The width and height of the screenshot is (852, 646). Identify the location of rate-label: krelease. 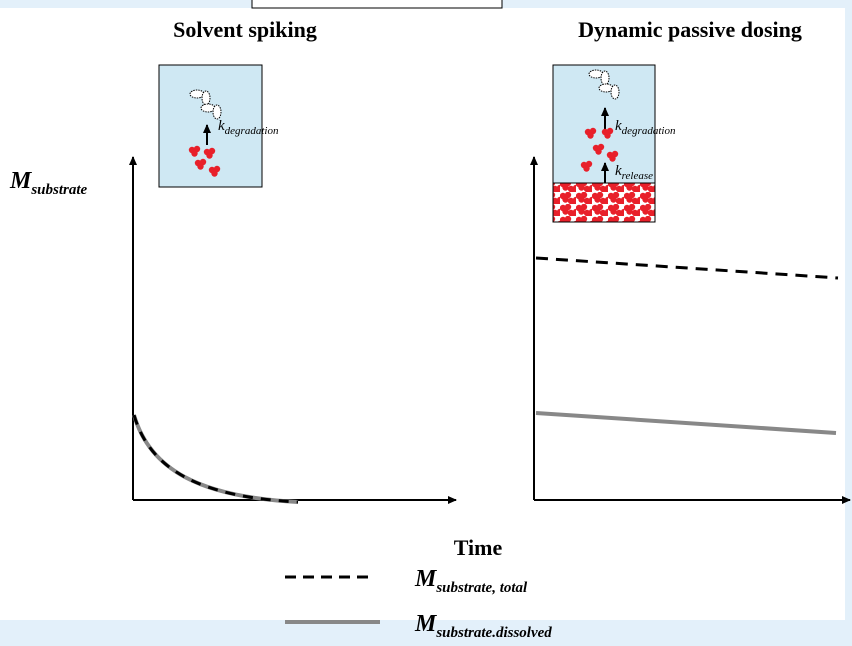
(634, 172).